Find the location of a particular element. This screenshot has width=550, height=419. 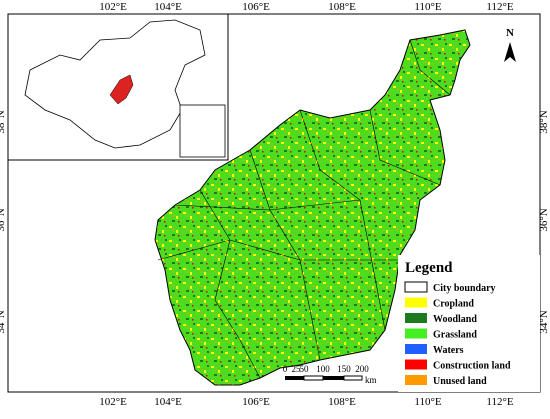

north-label: N is located at coordinates (510, 33).